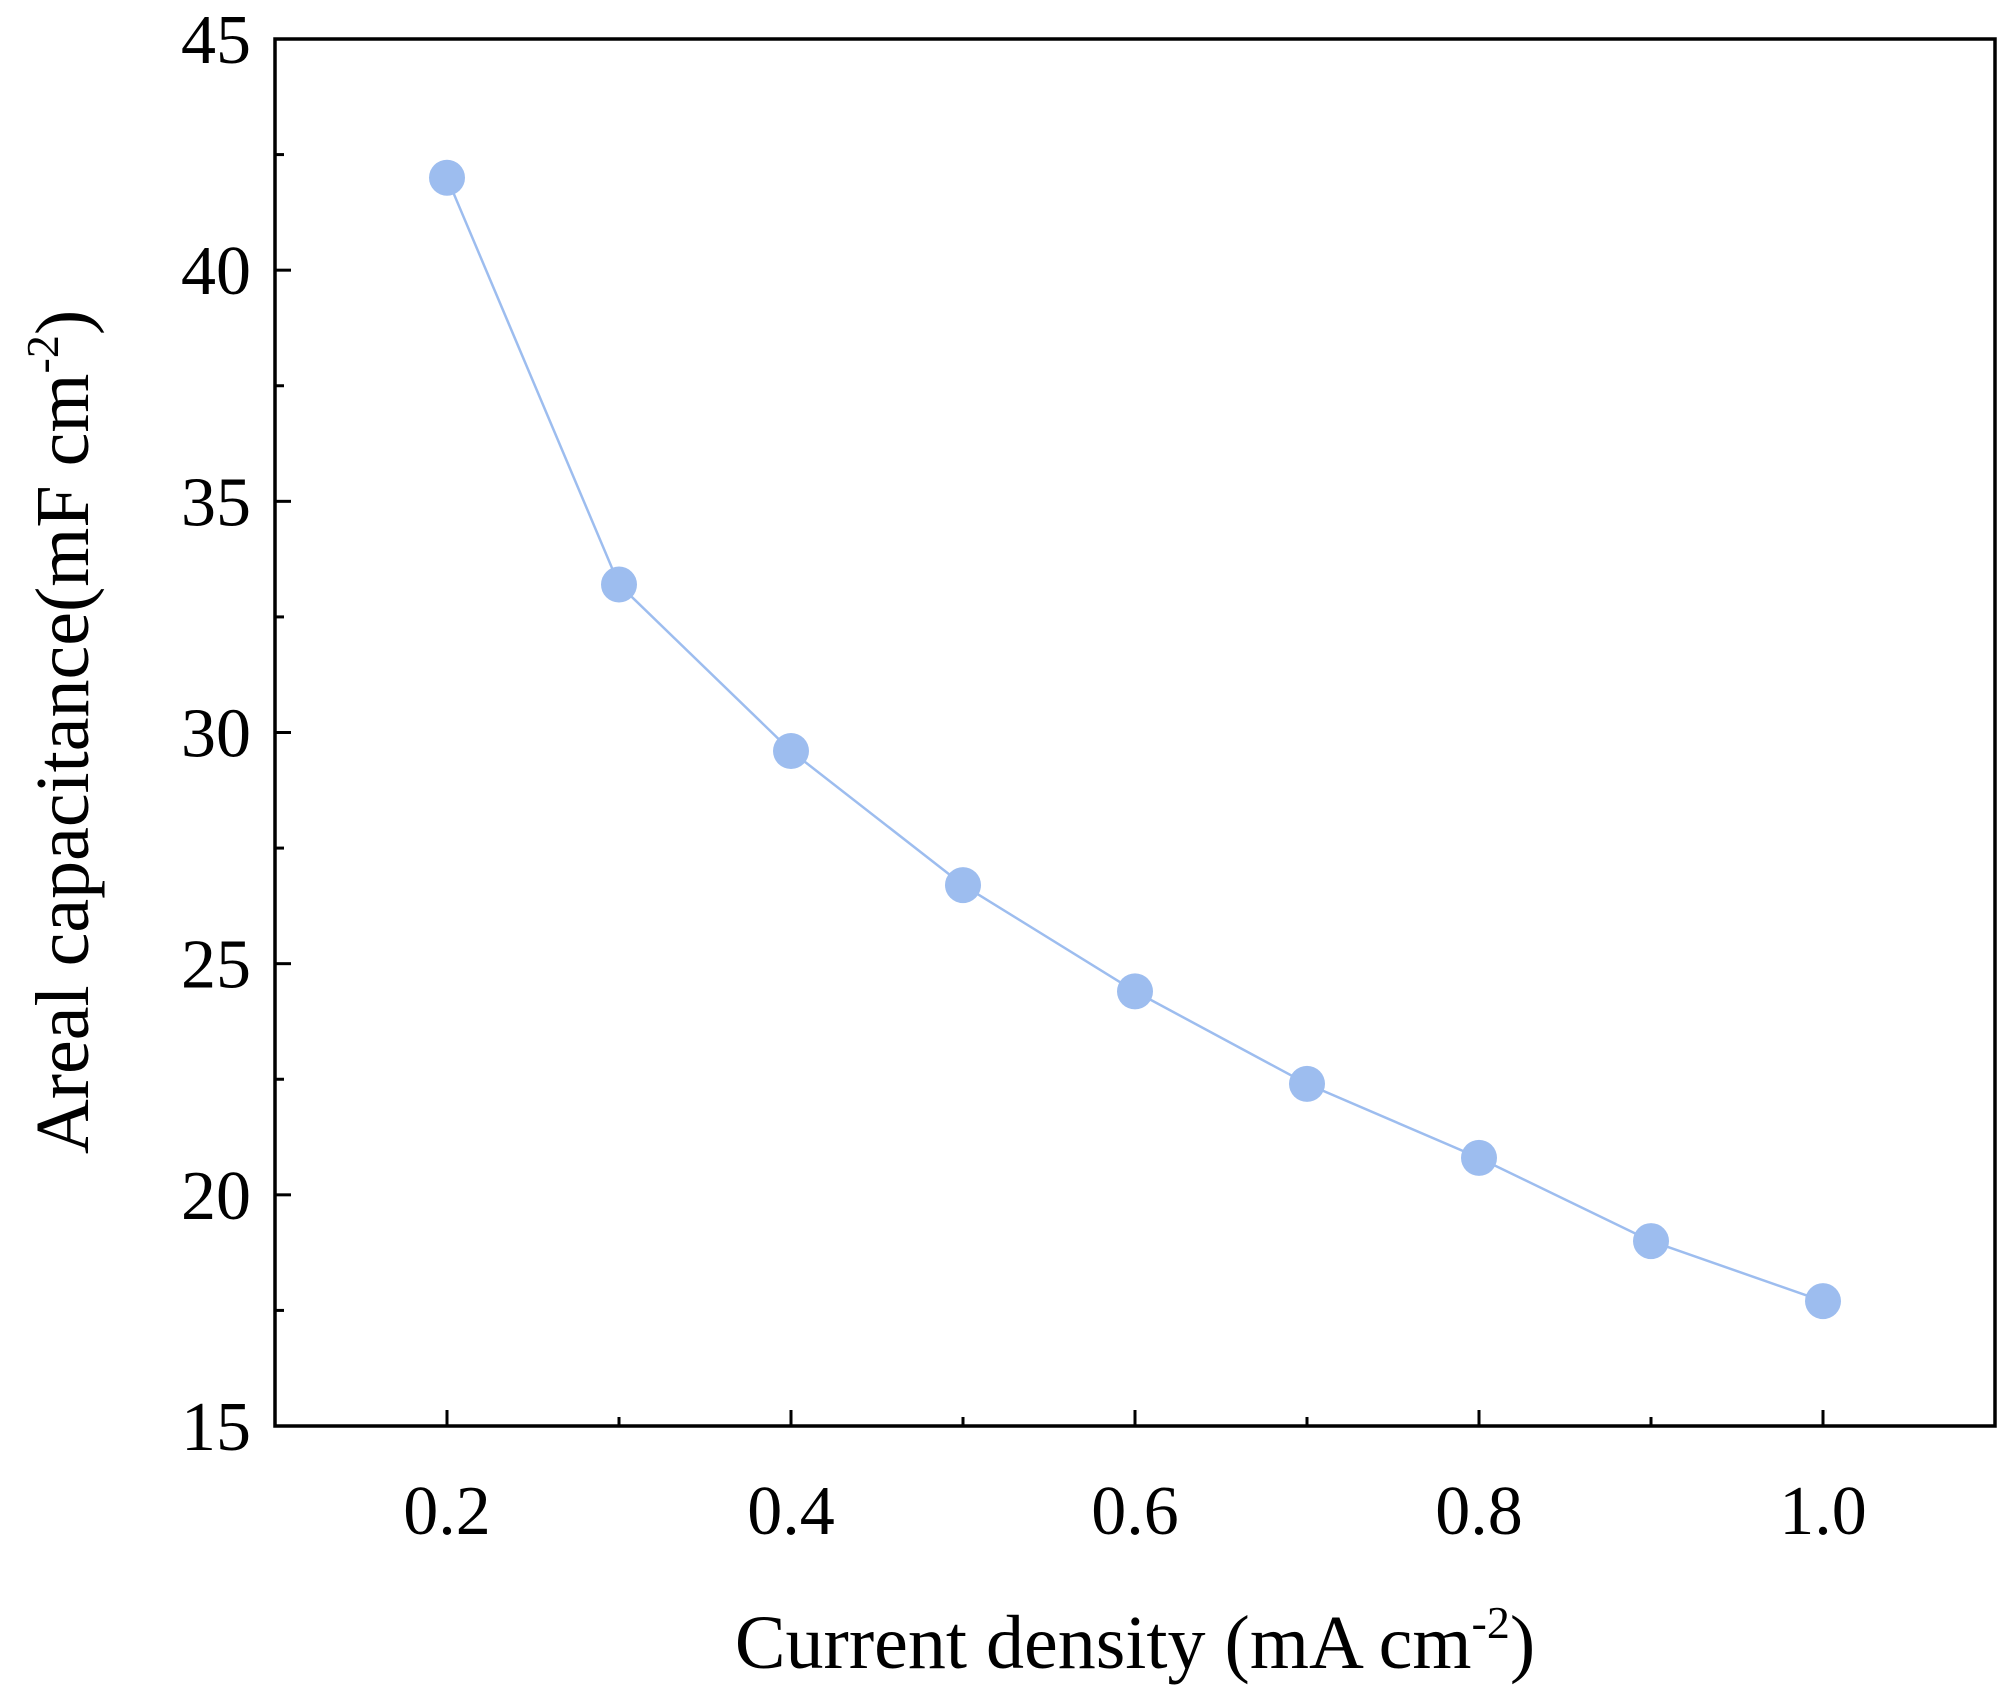 The width and height of the screenshot is (2000, 1693). I want to click on x-tick-label: 0.4, so click(791, 1511).